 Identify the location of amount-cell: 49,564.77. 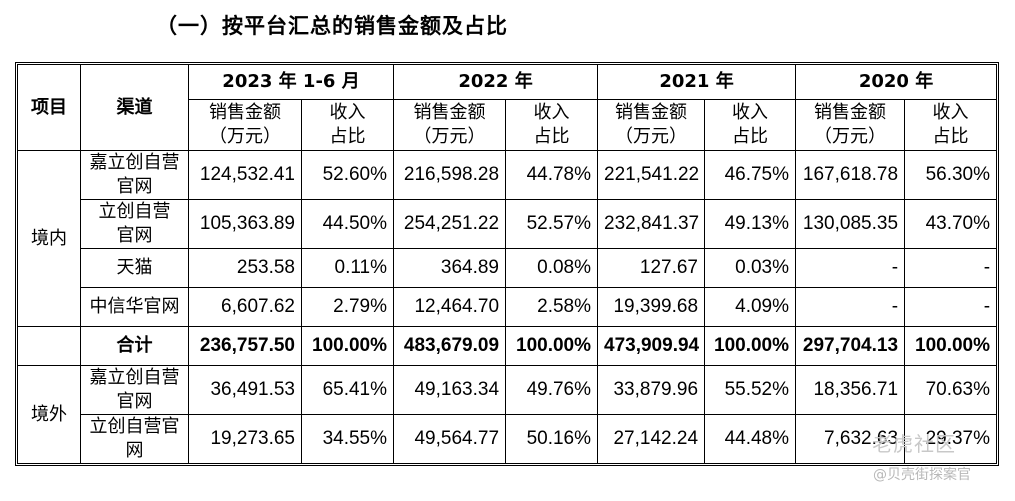
(450, 439).